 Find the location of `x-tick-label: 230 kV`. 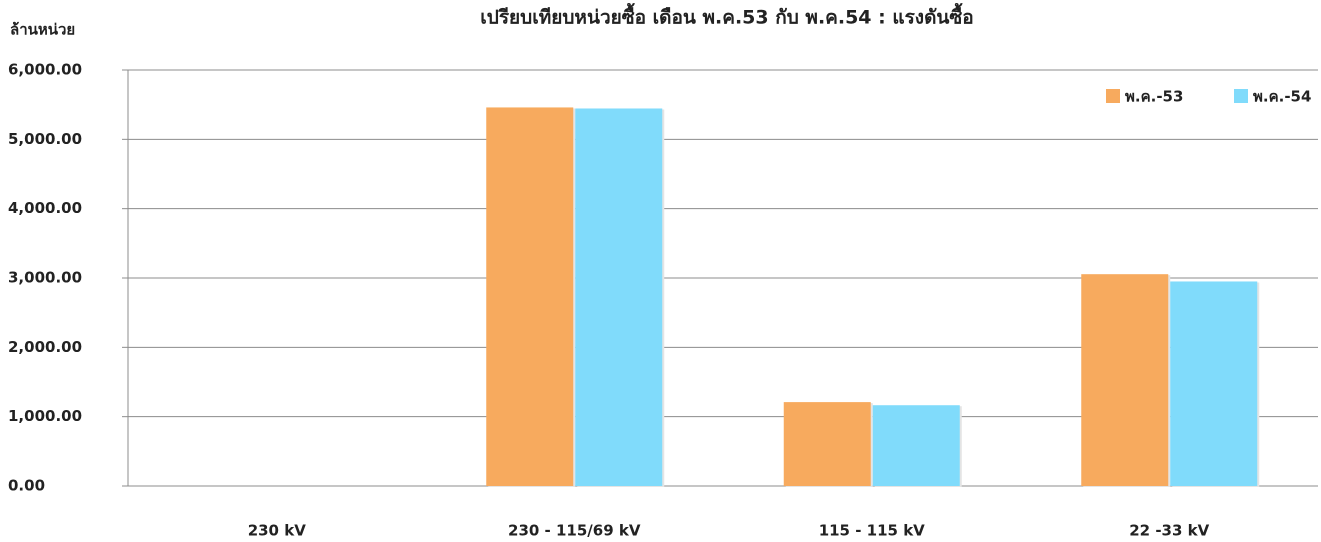

x-tick-label: 230 kV is located at coordinates (277, 531).